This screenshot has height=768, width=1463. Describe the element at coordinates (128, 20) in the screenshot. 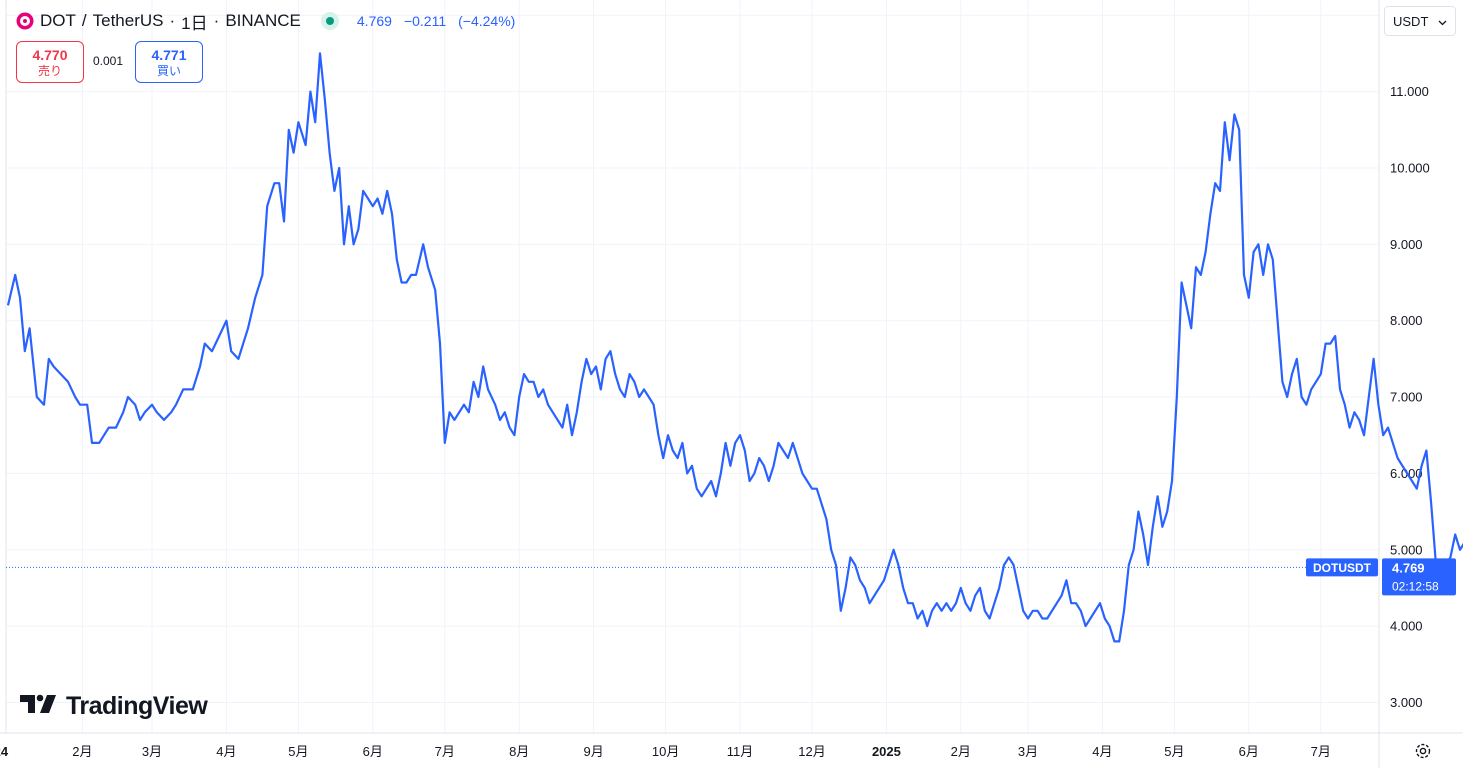

I see `quote-name: TetherUS` at that location.